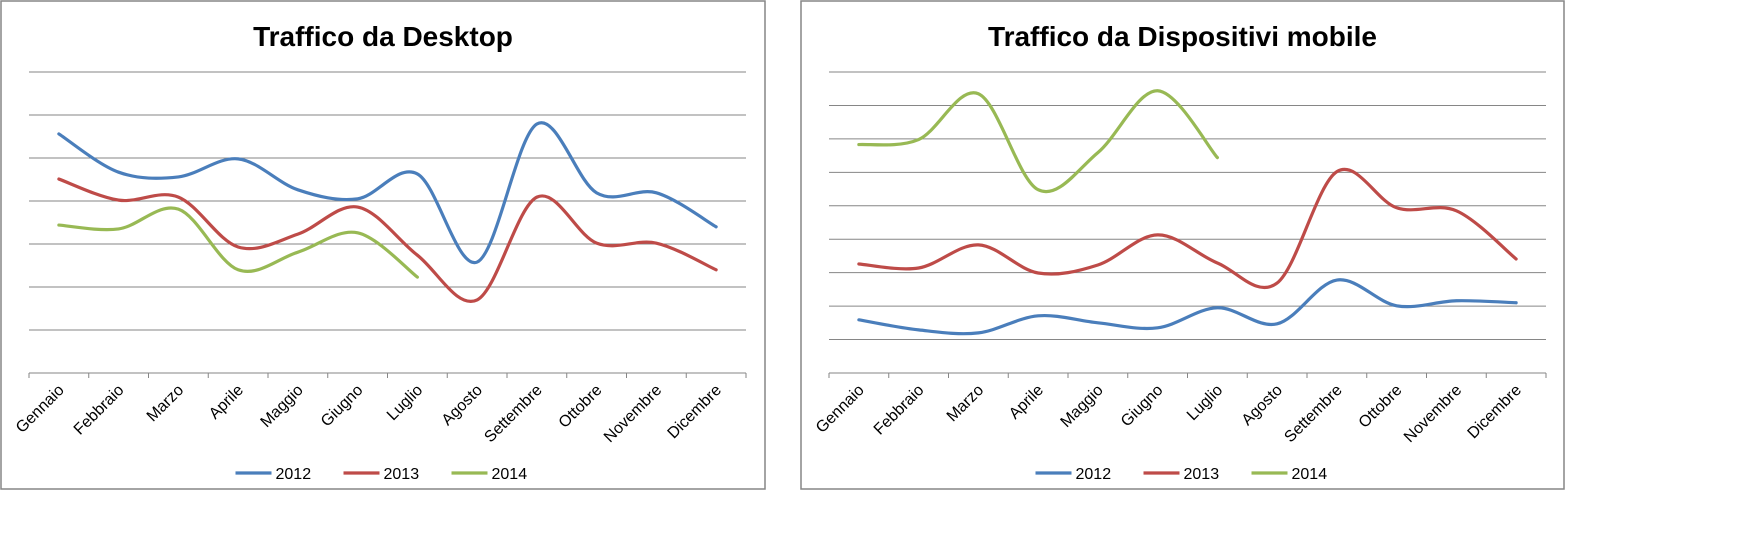  What do you see at coordinates (383, 36) in the screenshot?
I see `chart-title: Traffico da Desktop` at bounding box center [383, 36].